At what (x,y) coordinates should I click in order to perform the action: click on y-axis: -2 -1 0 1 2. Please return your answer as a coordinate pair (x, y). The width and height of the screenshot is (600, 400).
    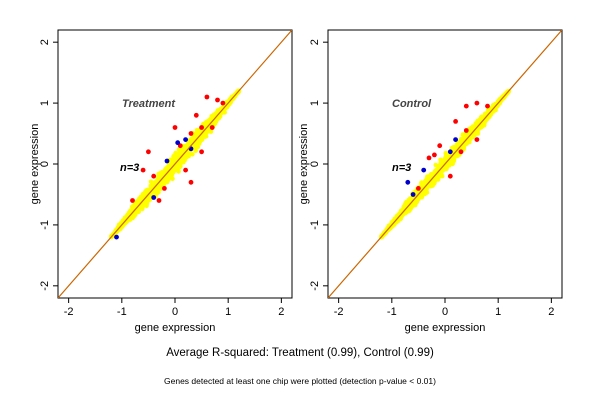
    Looking at the image, I should click on (318, 165).